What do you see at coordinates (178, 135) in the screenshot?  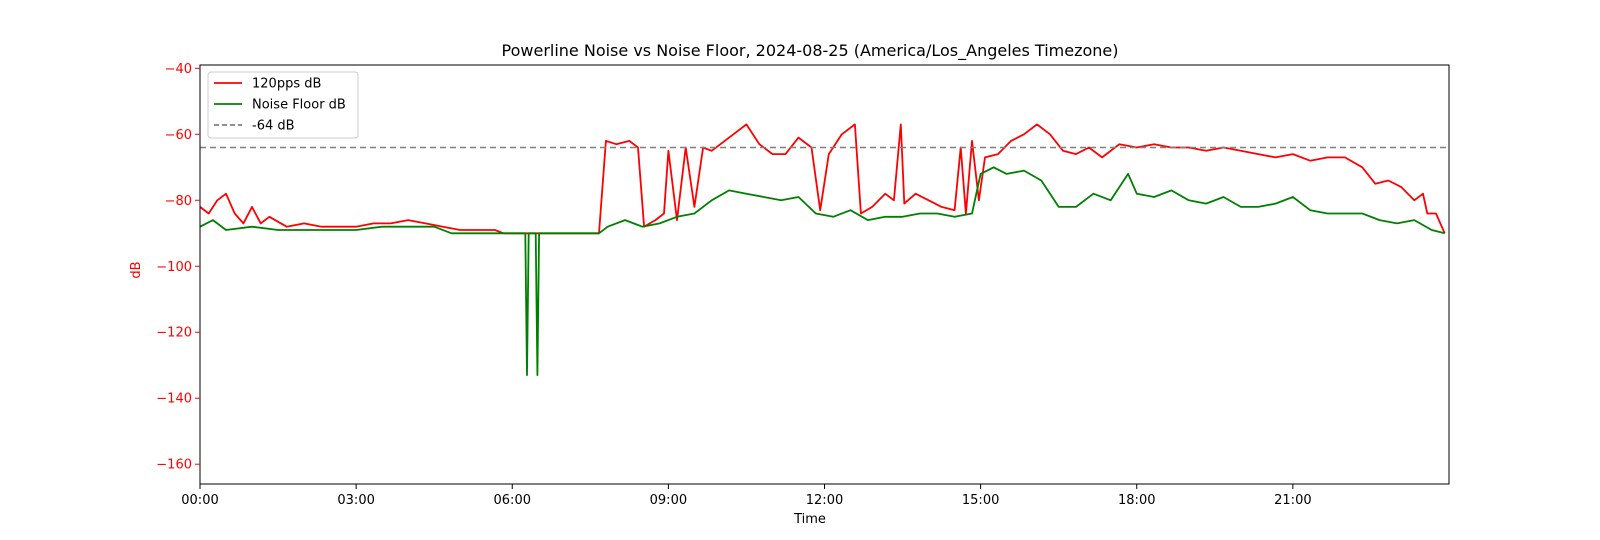 I see `y-tick-label: −60` at bounding box center [178, 135].